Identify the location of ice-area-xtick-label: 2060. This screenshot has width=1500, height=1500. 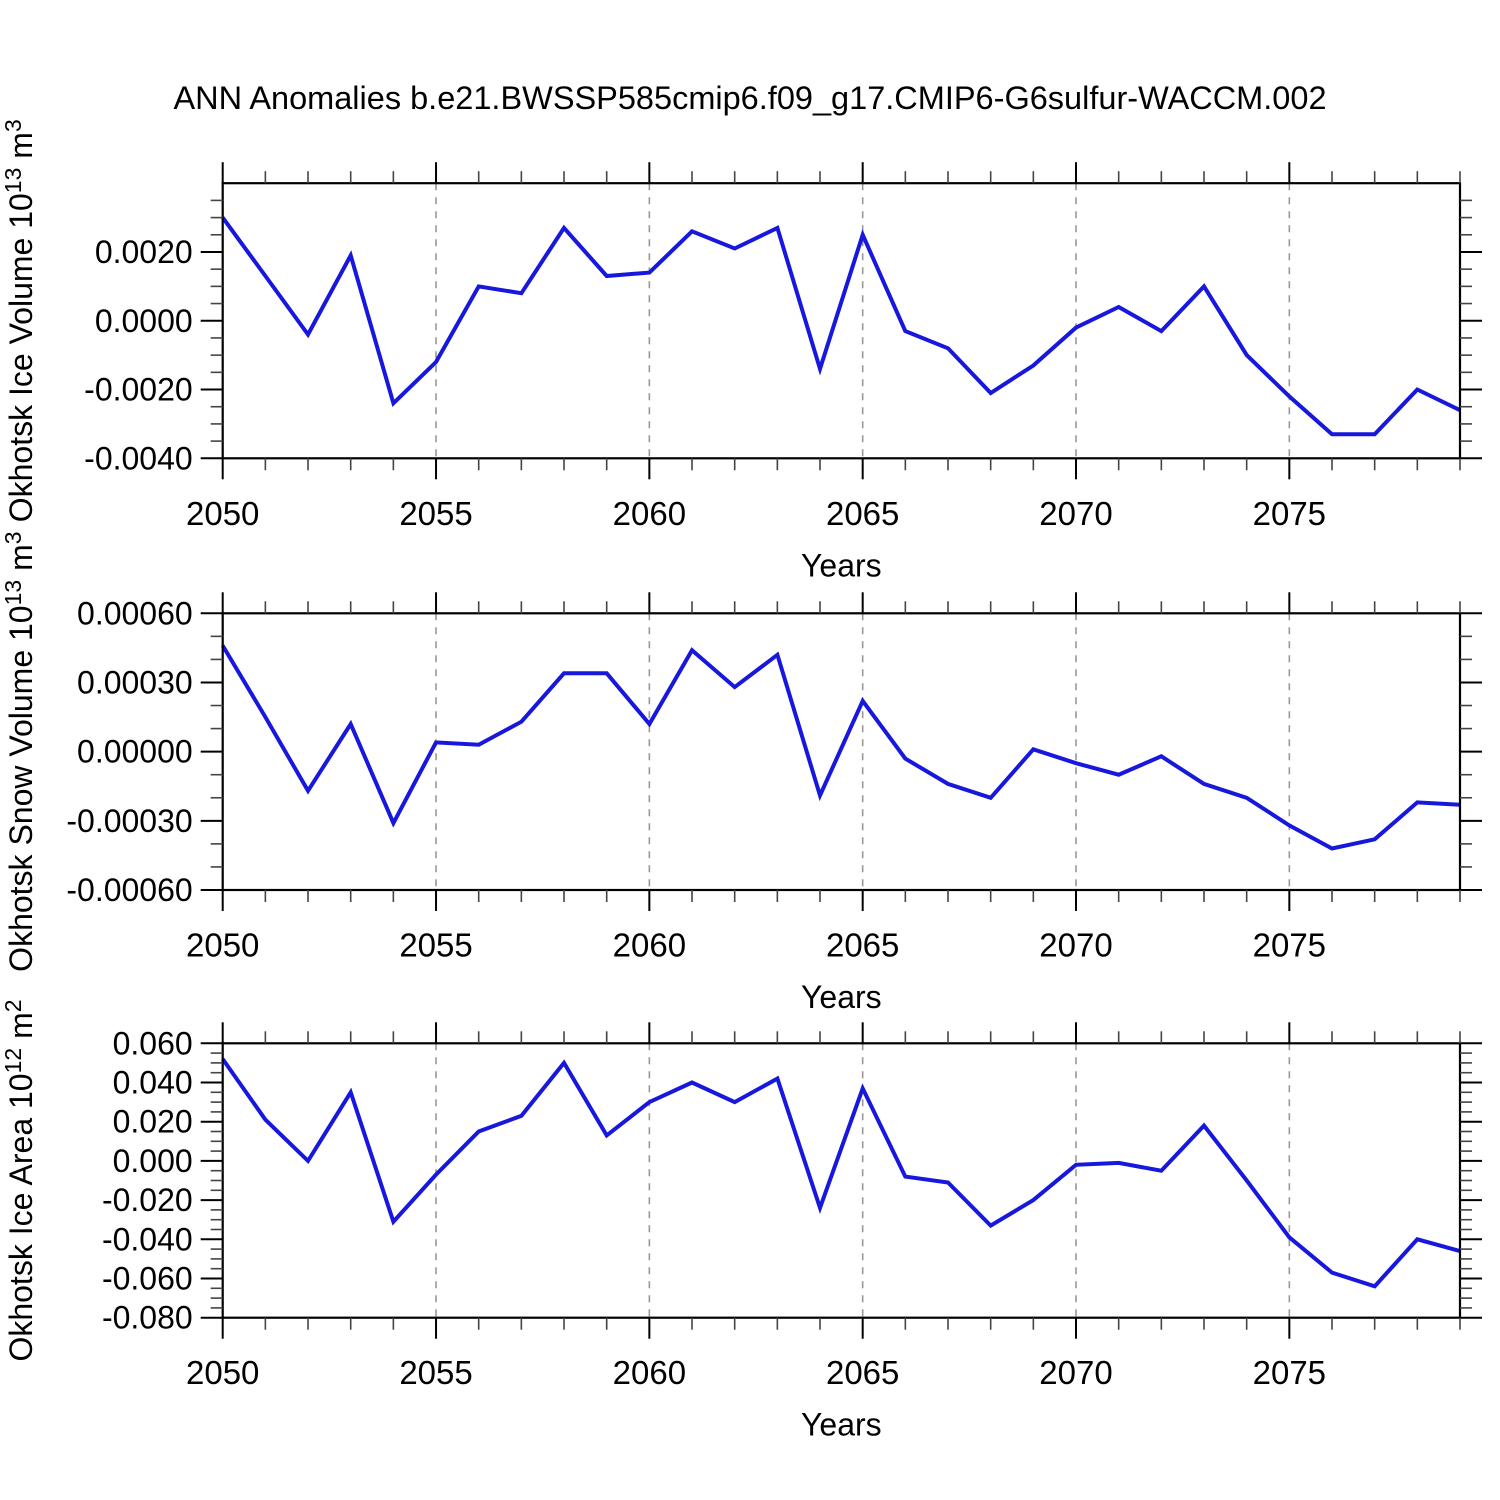
(649, 1372).